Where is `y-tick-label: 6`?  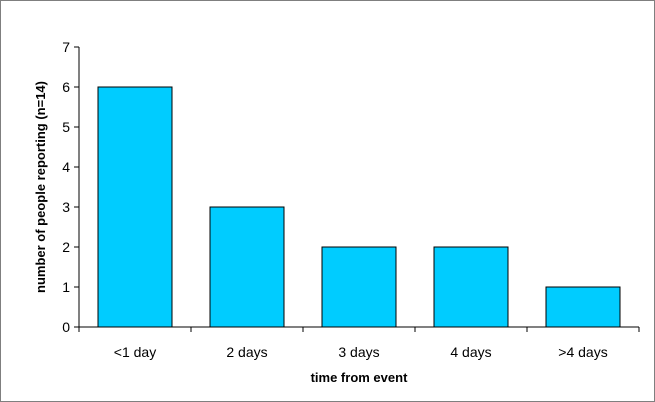
y-tick-label: 6 is located at coordinates (66, 87).